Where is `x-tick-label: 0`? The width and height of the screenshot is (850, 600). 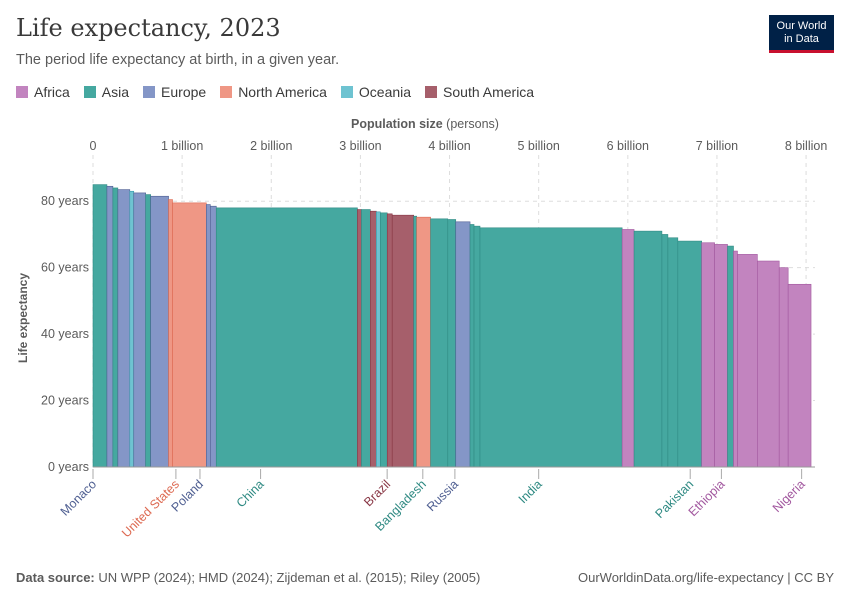 x-tick-label: 0 is located at coordinates (93, 146).